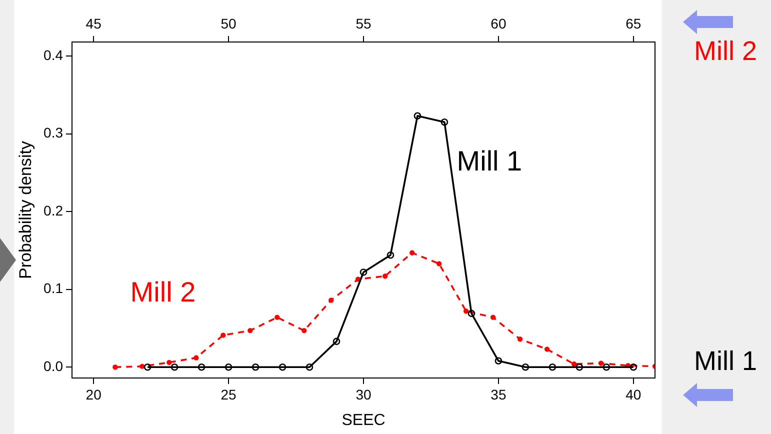 The image size is (771, 434). I want to click on x-tick-label: 30, so click(364, 394).